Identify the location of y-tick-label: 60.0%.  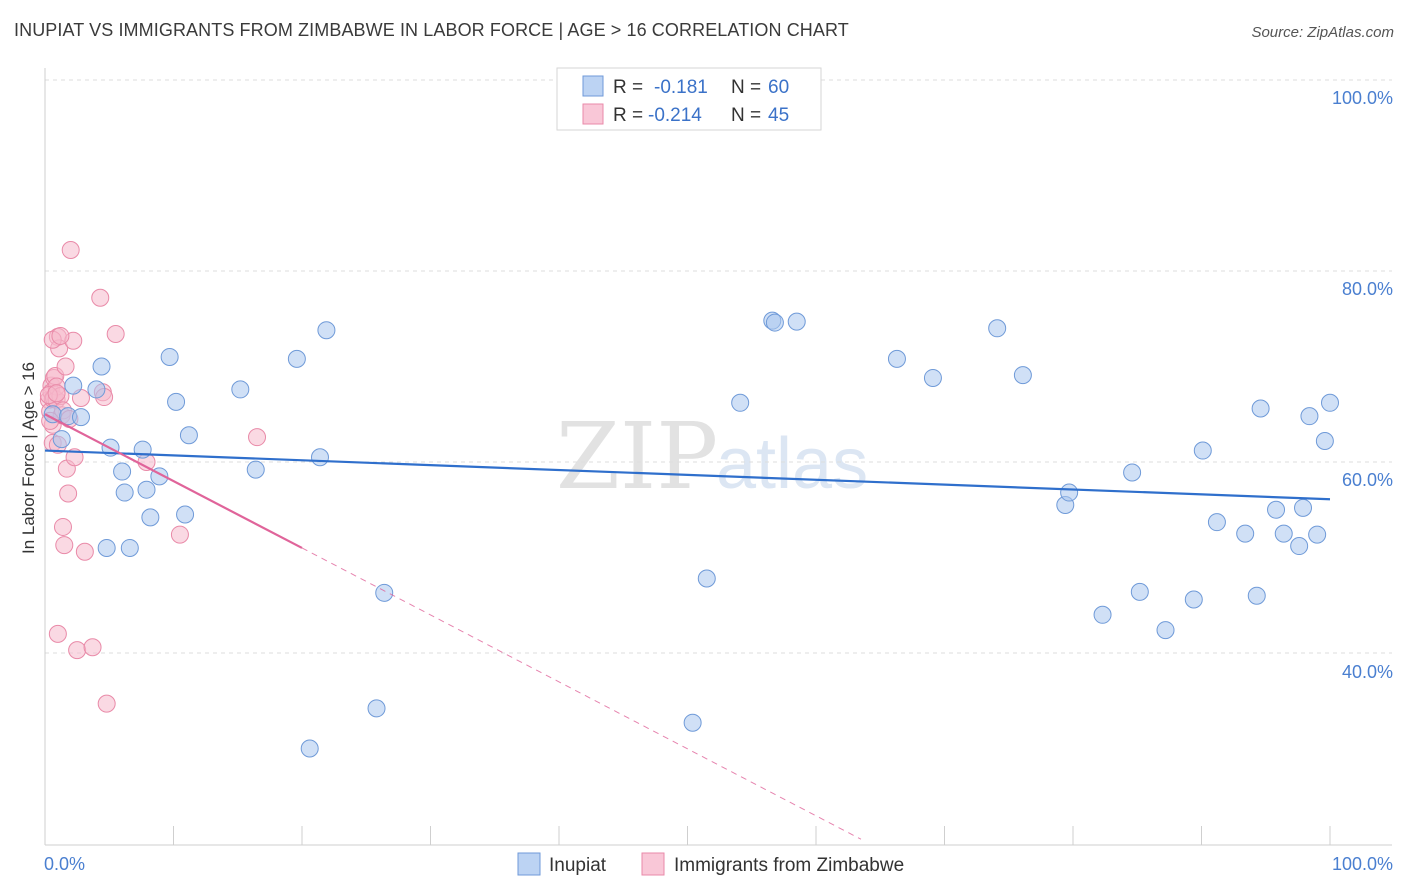
(1367, 480).